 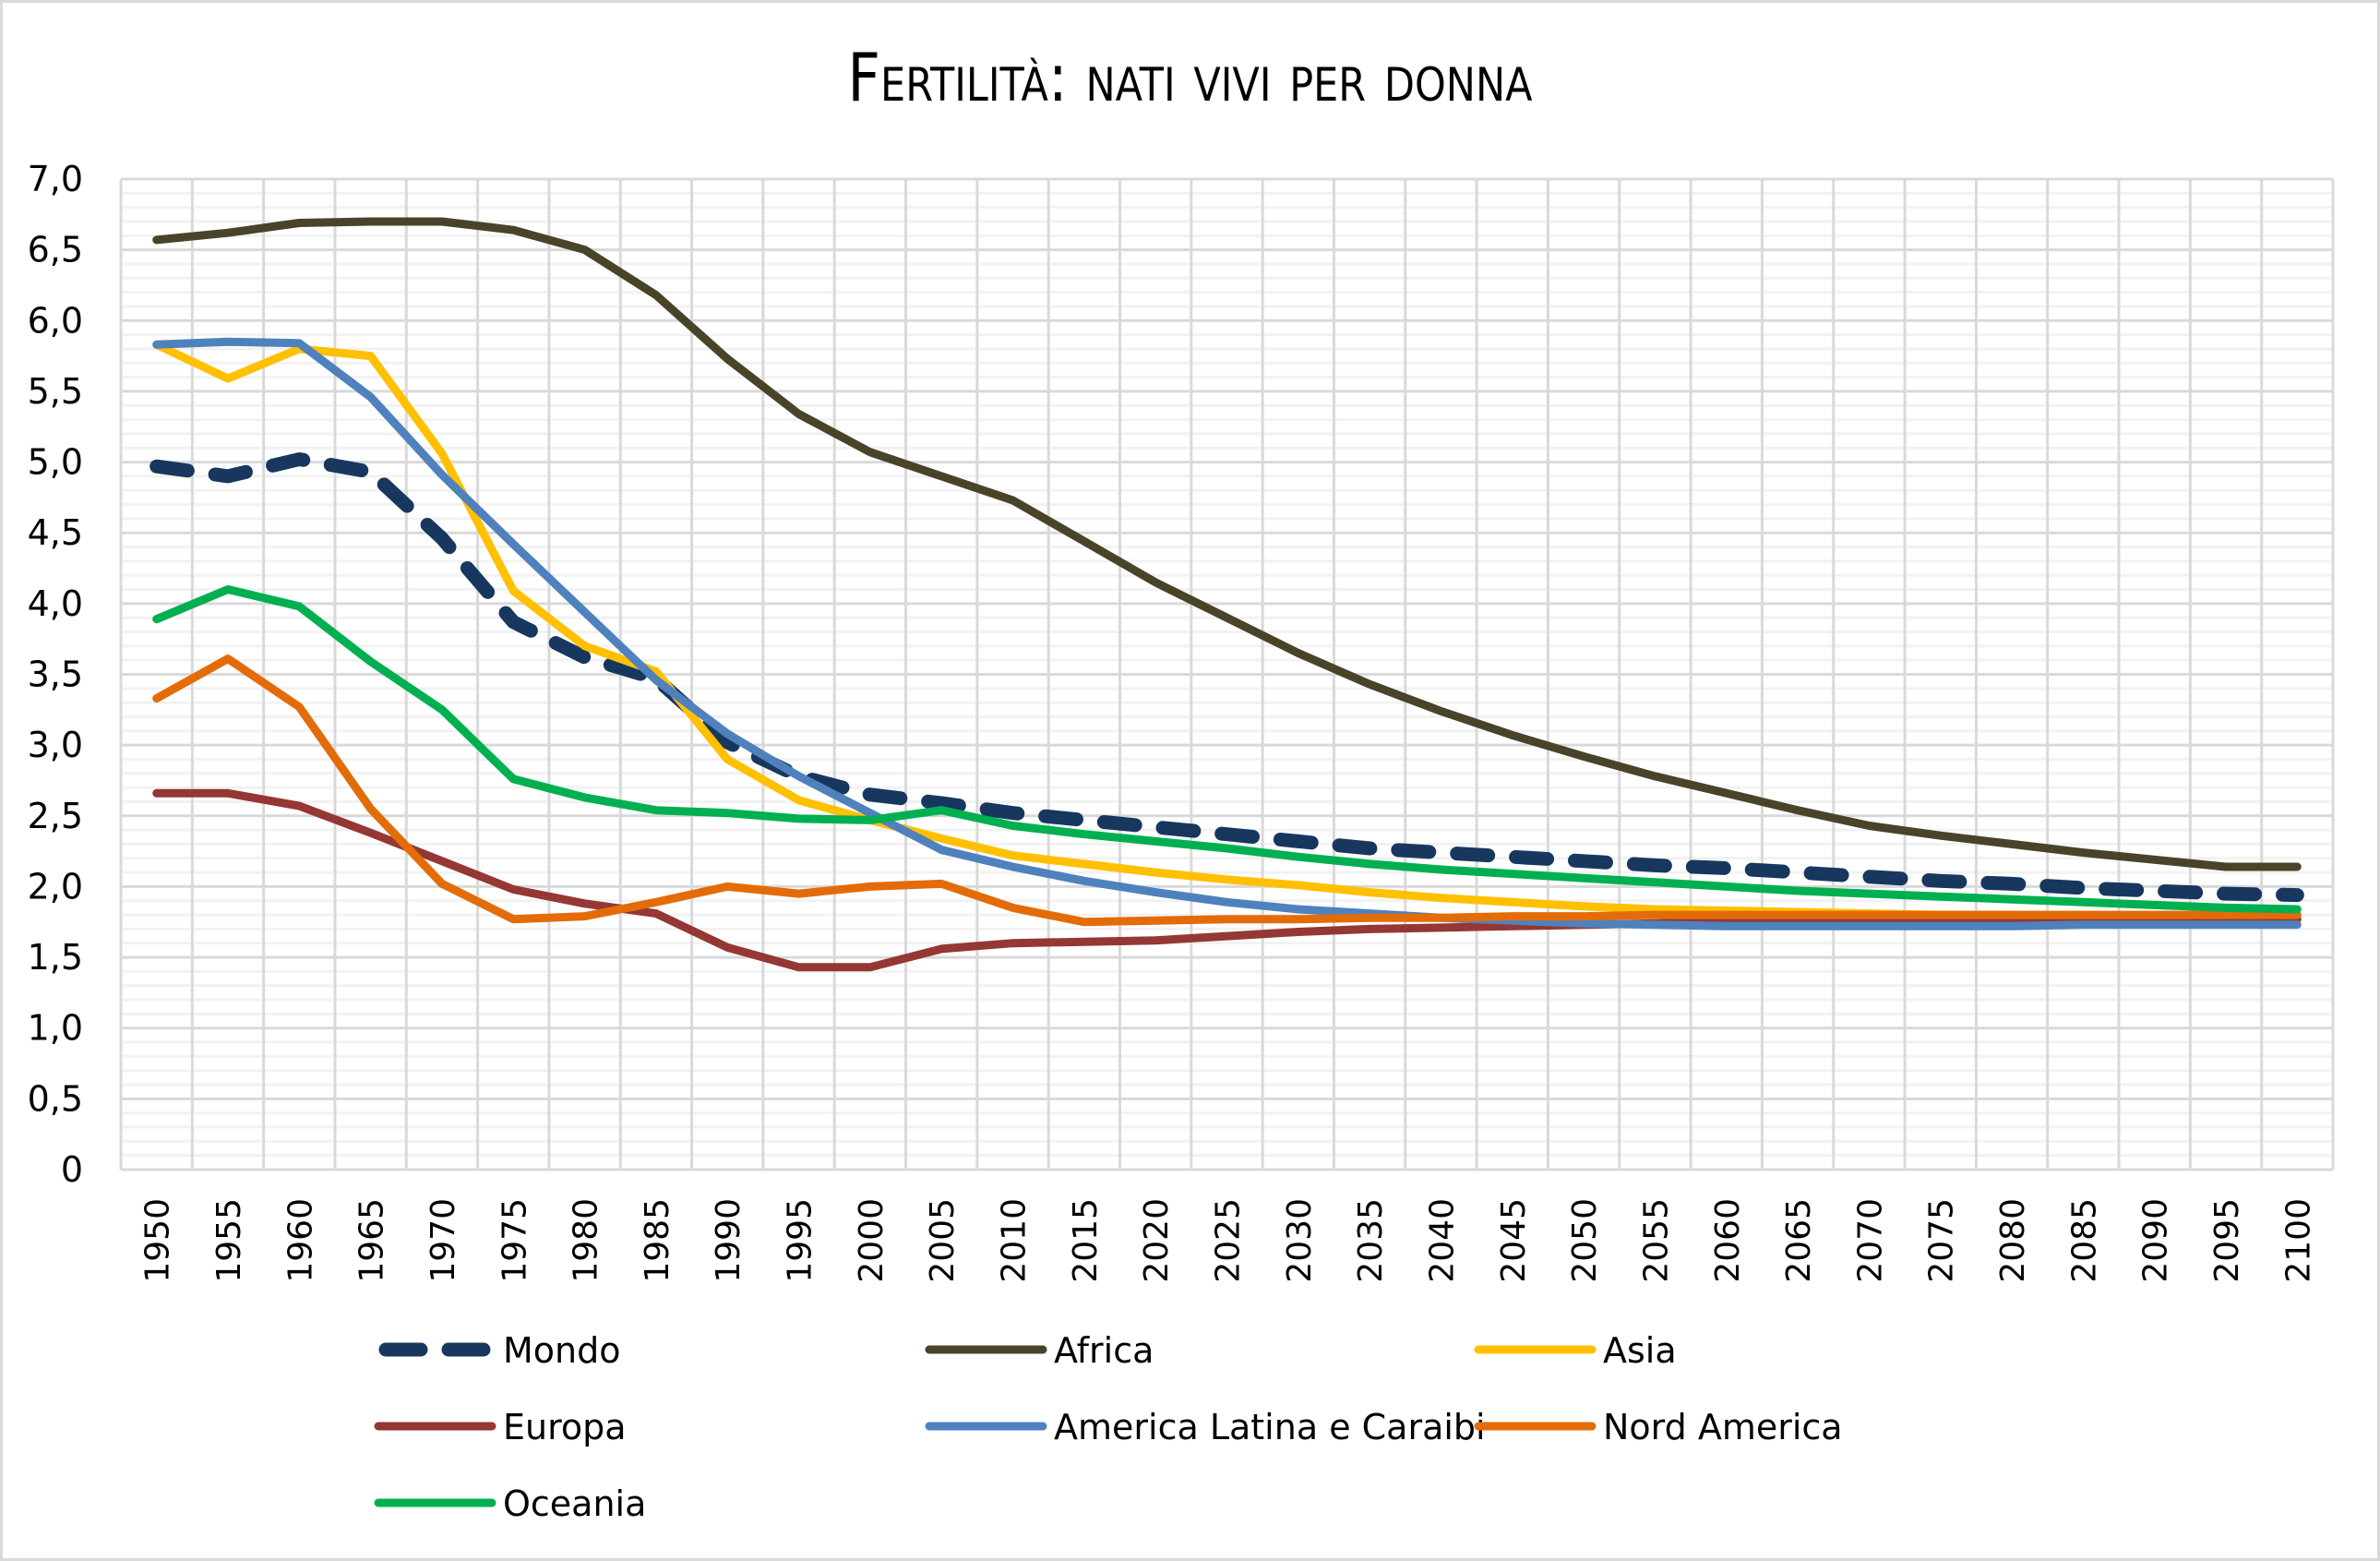 I want to click on x-tick-label: 1995, so click(x=800, y=1240).